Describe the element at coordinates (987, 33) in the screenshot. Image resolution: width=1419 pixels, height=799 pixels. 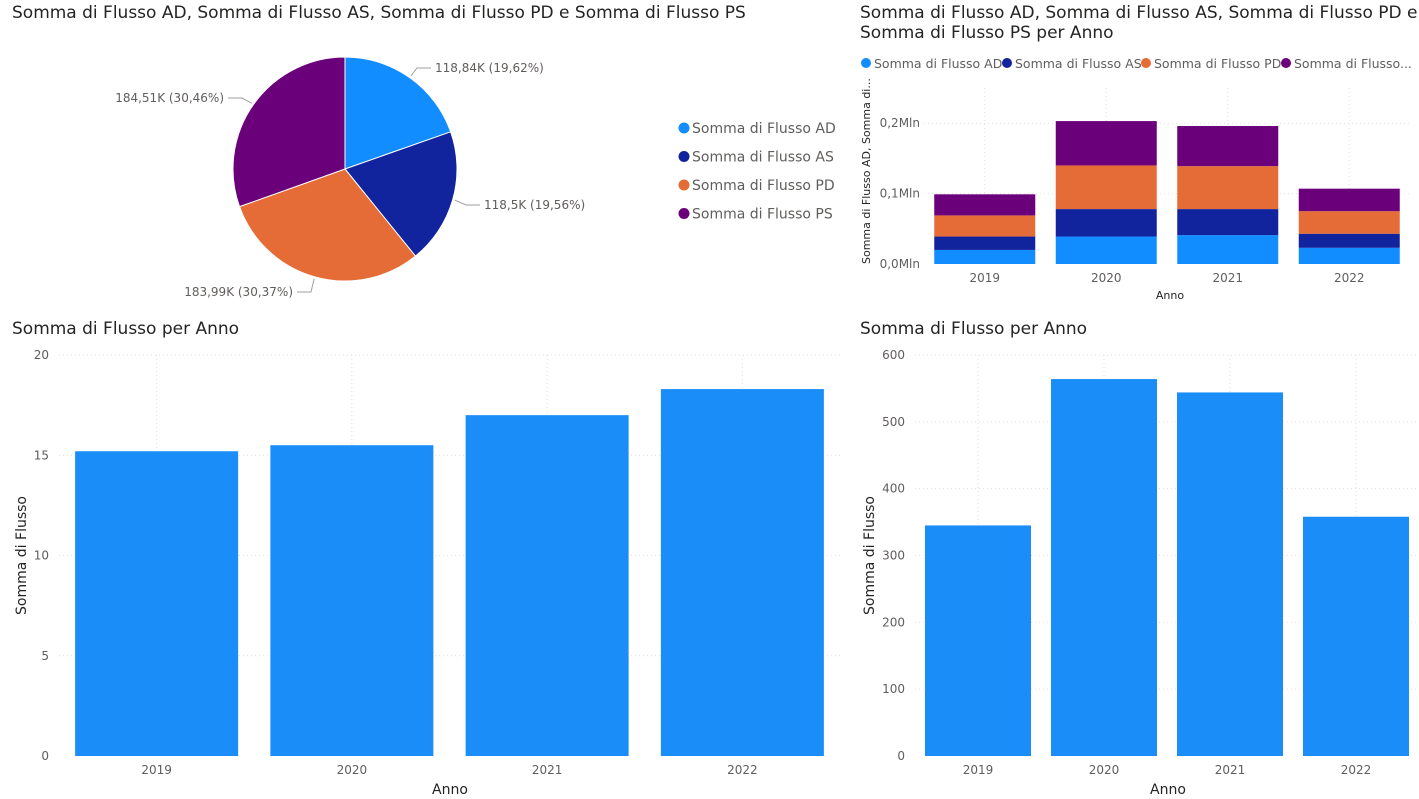
I see `stacked-chart-title-line2: Somma di Flusso PS per Anno` at that location.